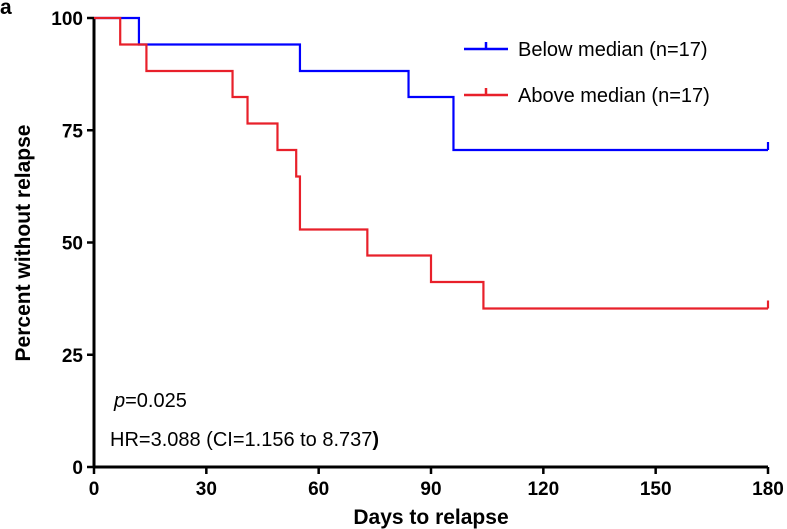 Image resolution: width=787 pixels, height=529 pixels. I want to click on y-tick-label: 75, so click(73, 131).